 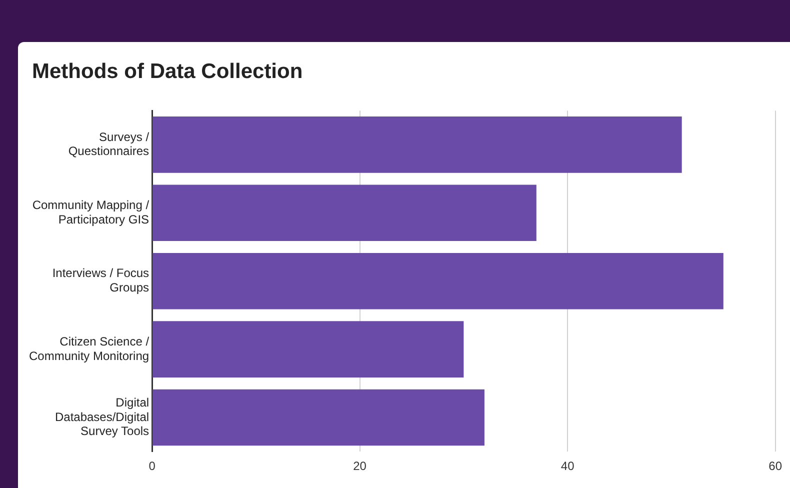 I want to click on y-tick-label: Citizen Science / Community Monitoring, so click(x=89, y=348).